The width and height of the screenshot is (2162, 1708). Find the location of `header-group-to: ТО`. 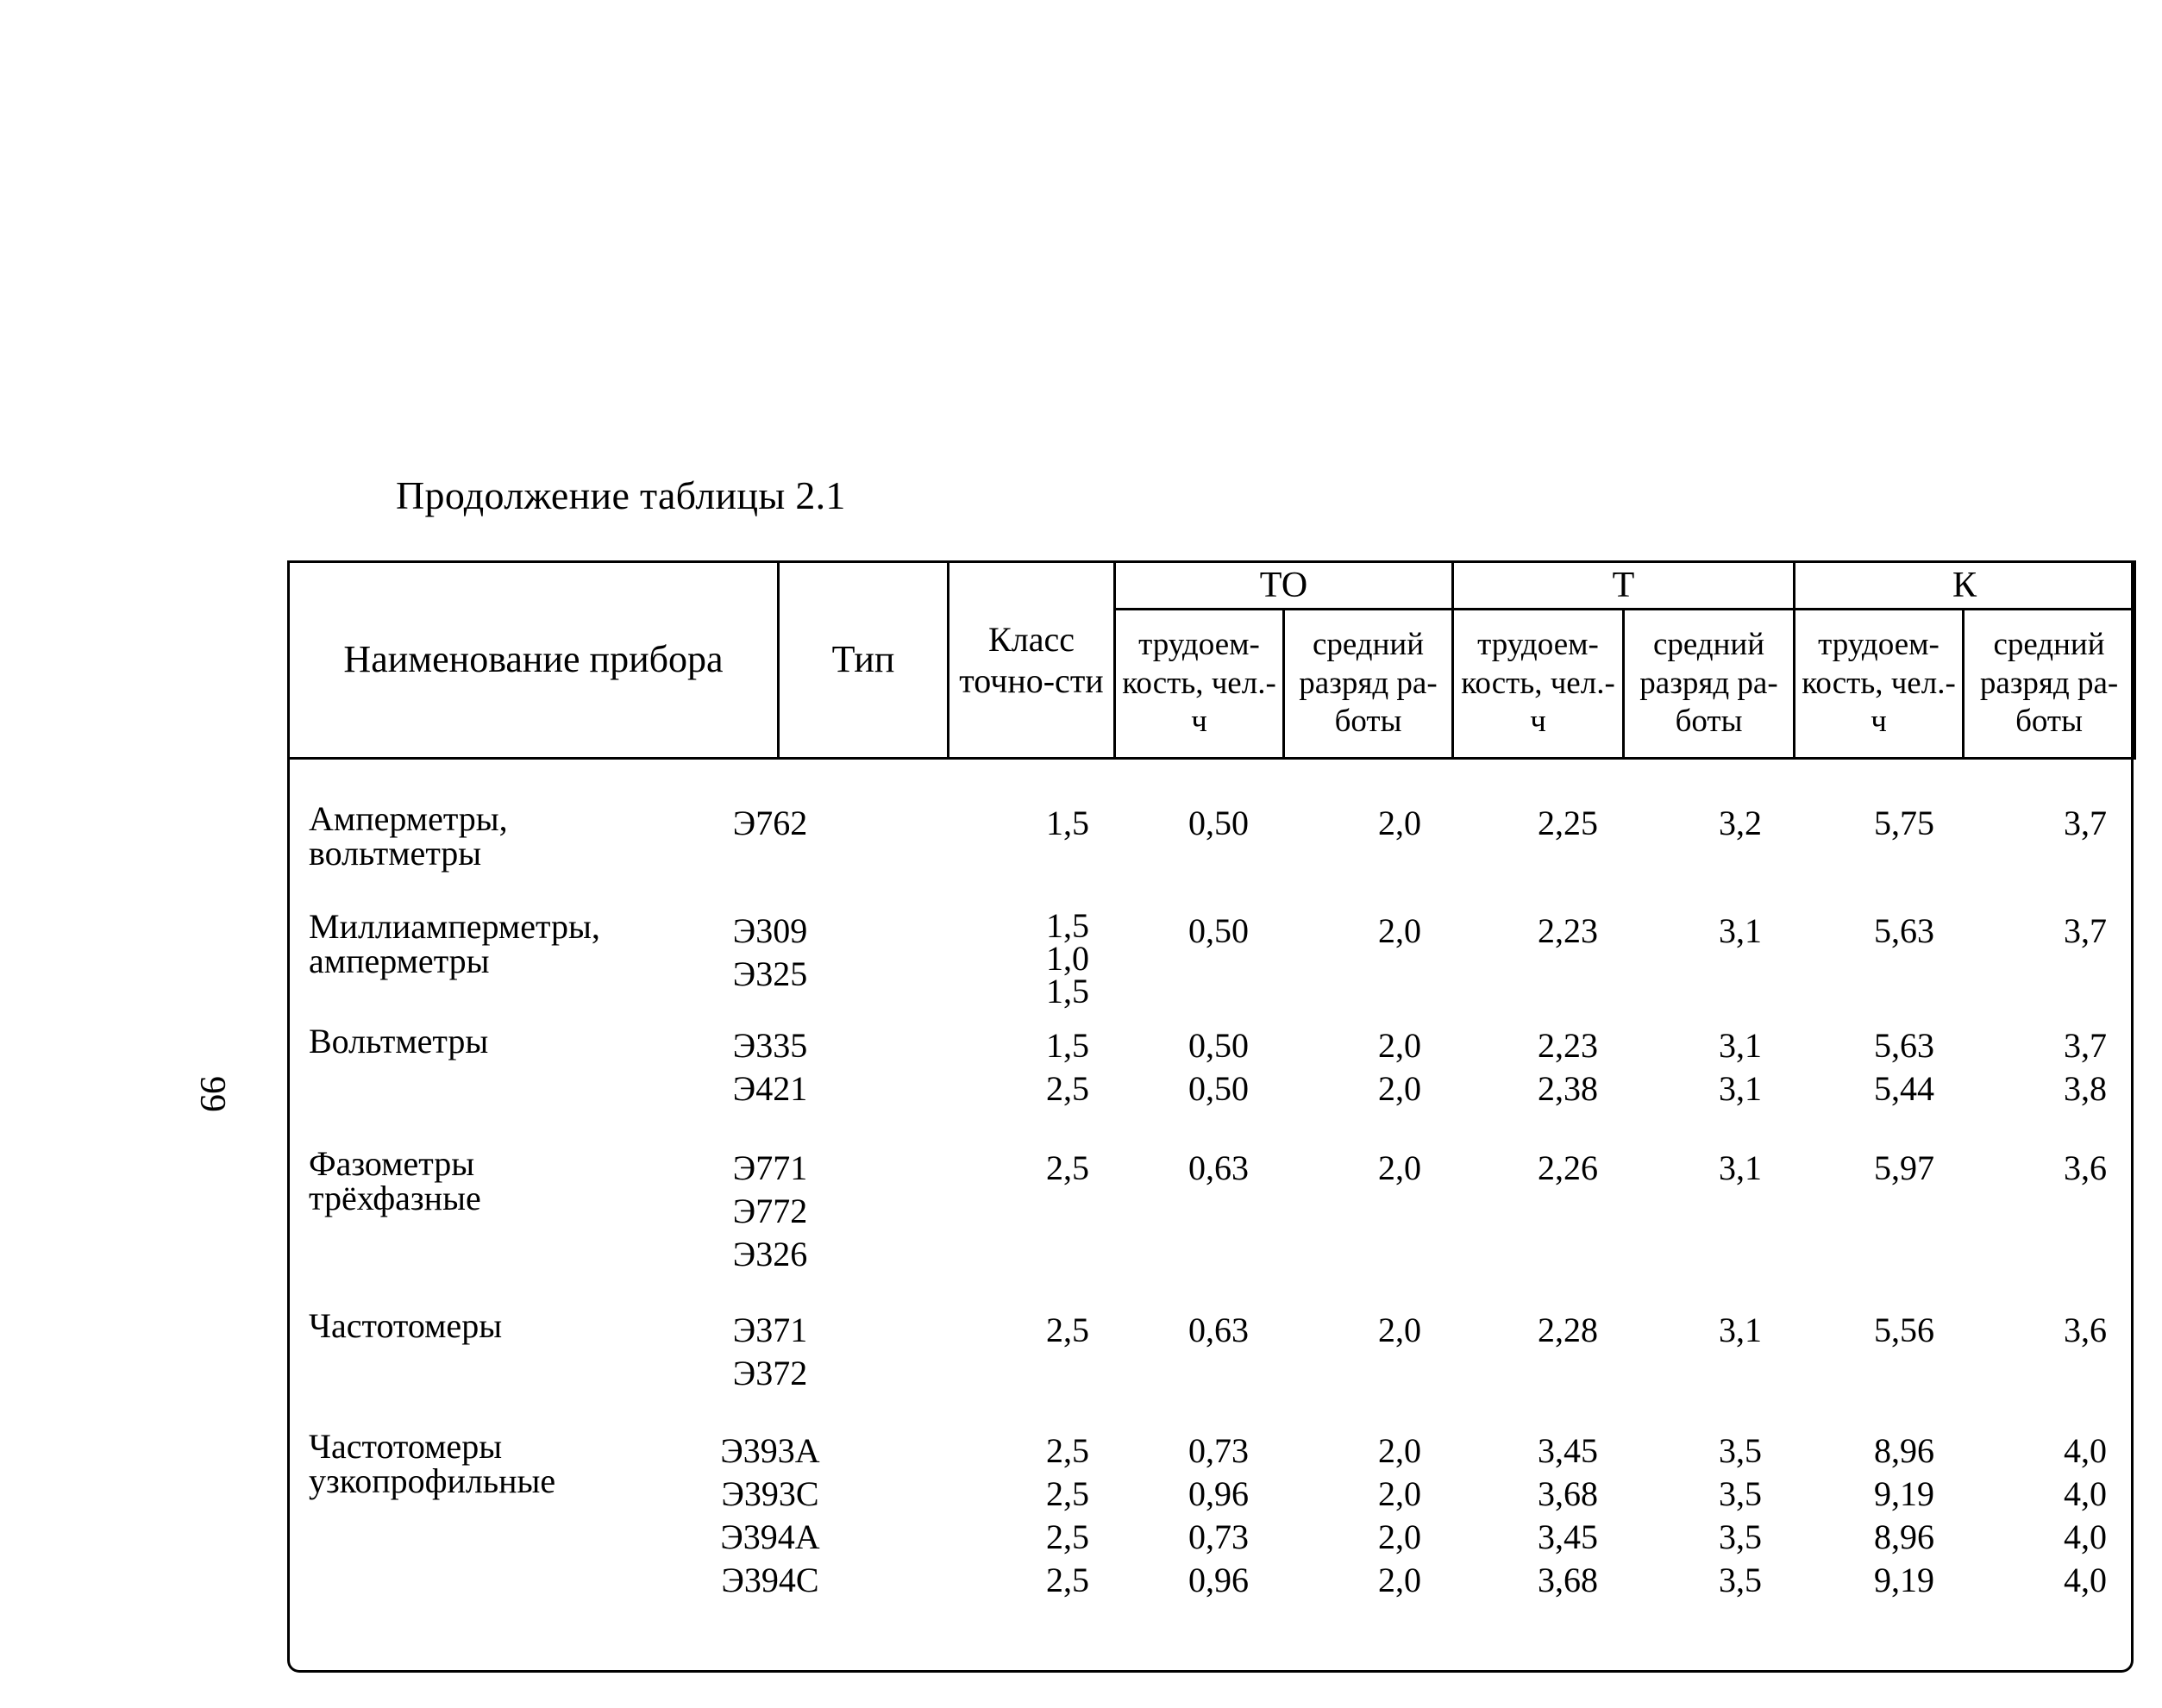

header-group-to: ТО is located at coordinates (1283, 585).